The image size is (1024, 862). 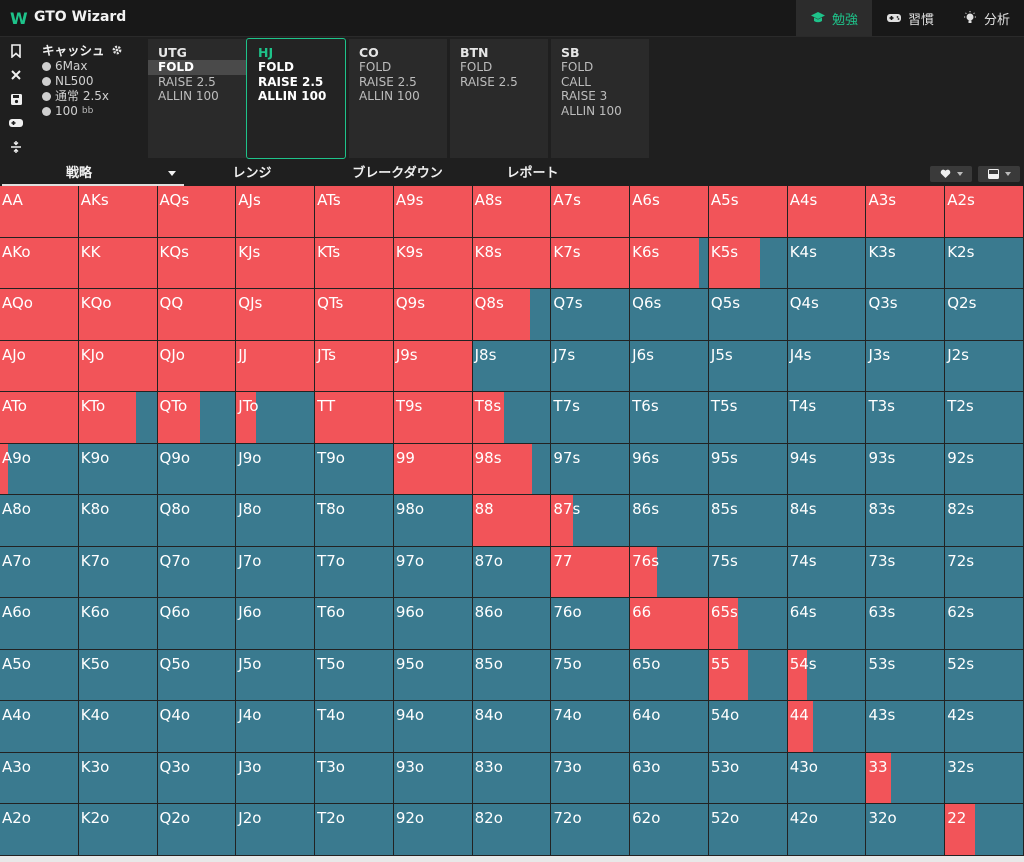 I want to click on hand-cell: 98s, so click(x=512, y=469).